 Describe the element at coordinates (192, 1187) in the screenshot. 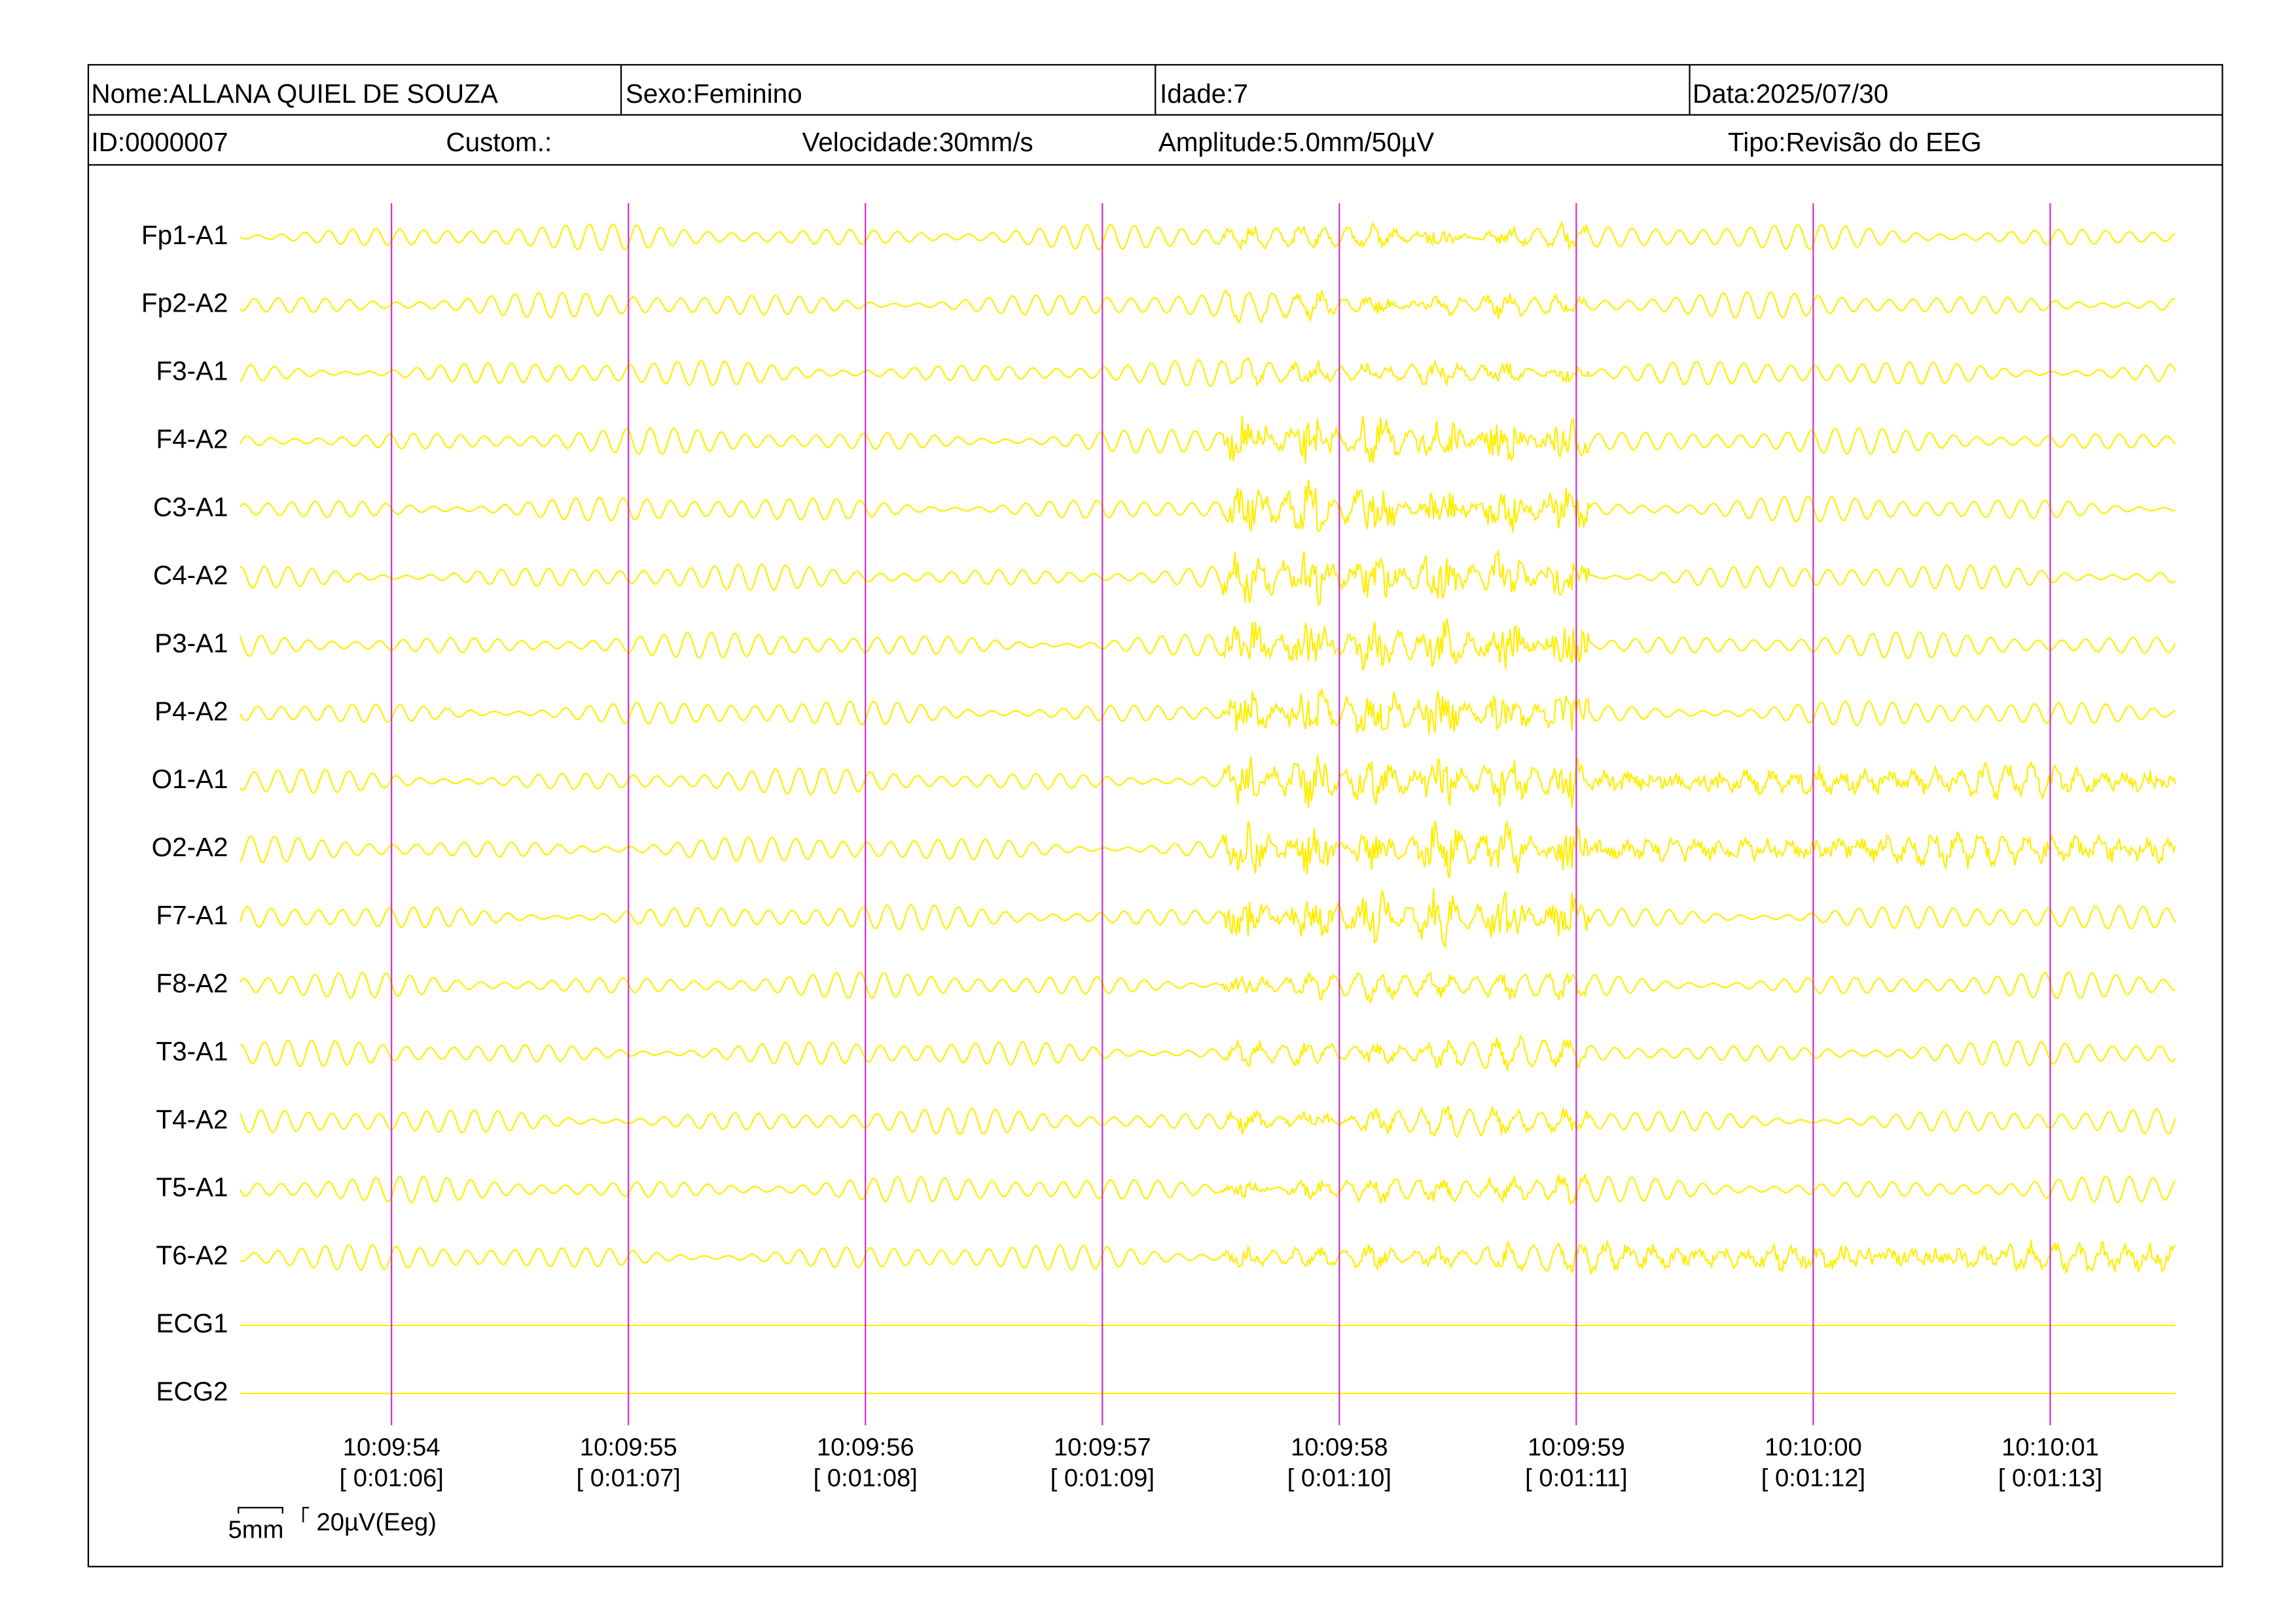

I see `channel-label: T5-A1` at that location.